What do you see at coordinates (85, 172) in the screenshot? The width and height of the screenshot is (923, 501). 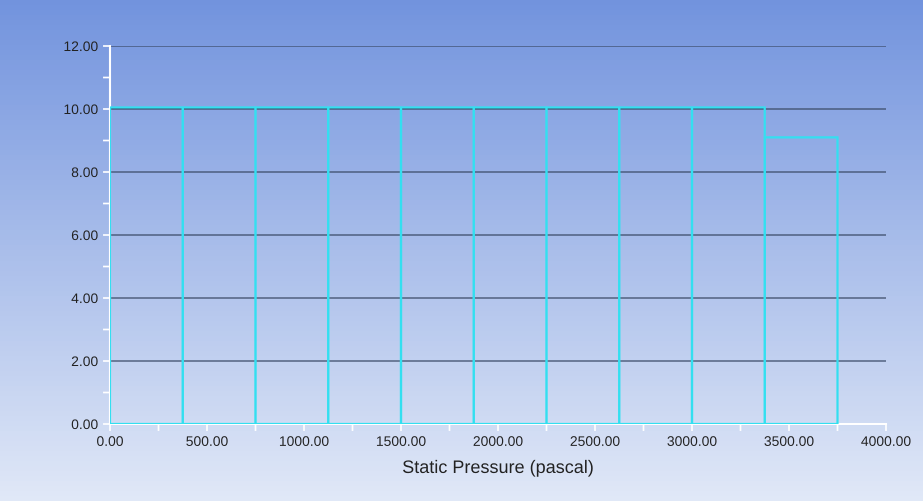 I see `y-tick-label: 8.00` at bounding box center [85, 172].